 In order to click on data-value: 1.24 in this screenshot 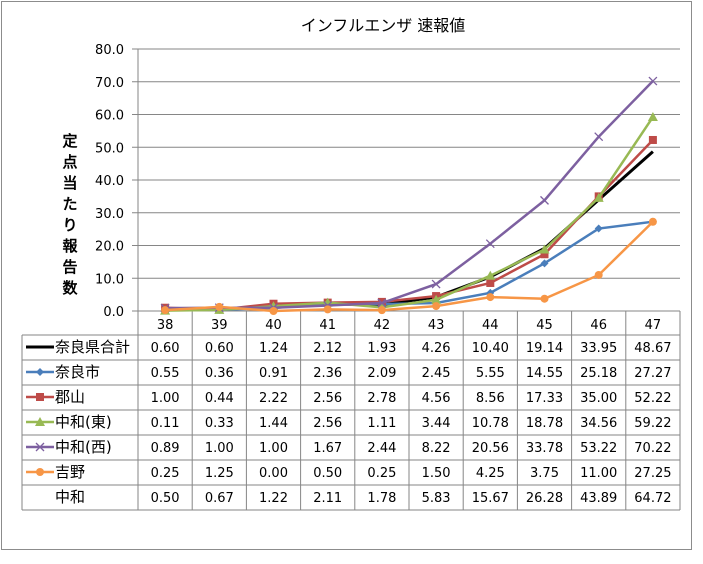, I will do `click(273, 348)`.